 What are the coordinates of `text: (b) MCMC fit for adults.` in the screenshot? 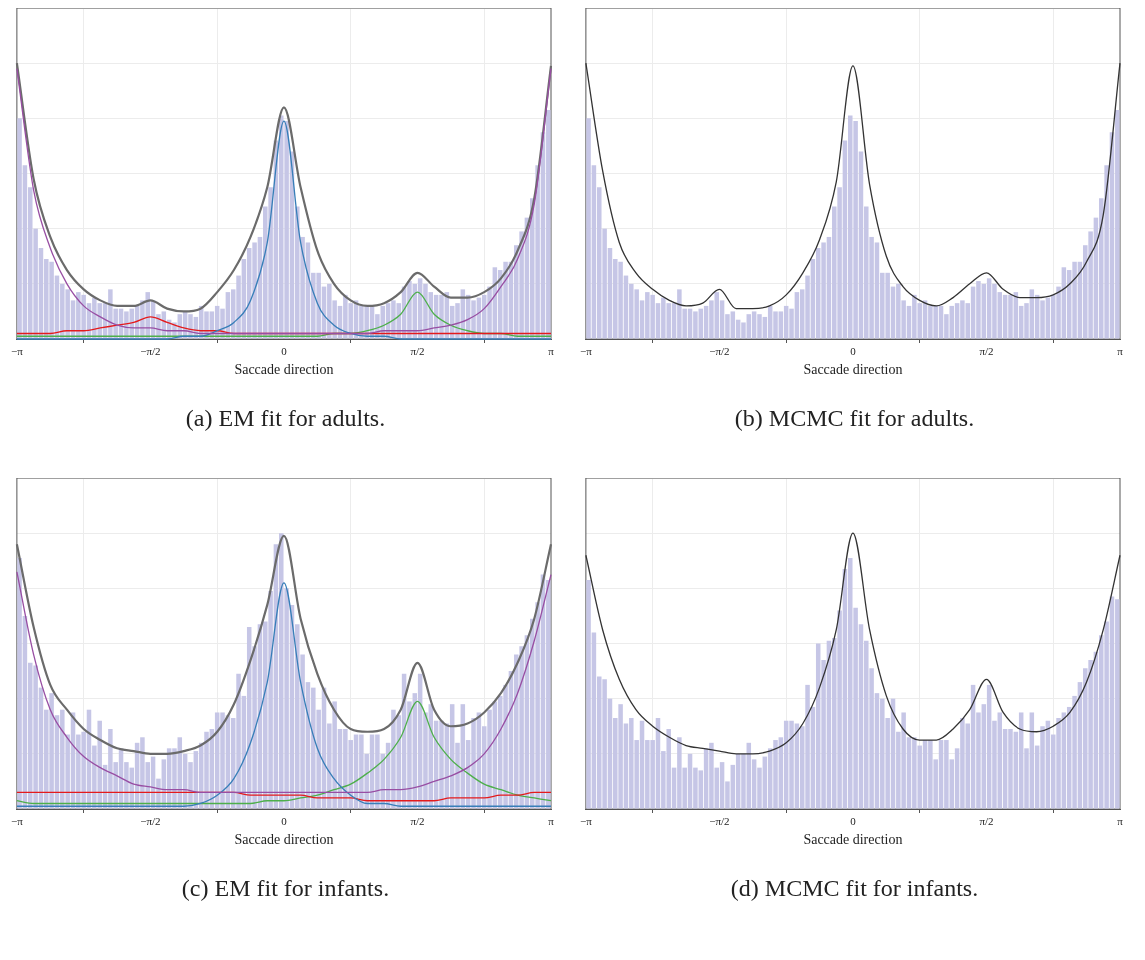 It's located at (854, 418).